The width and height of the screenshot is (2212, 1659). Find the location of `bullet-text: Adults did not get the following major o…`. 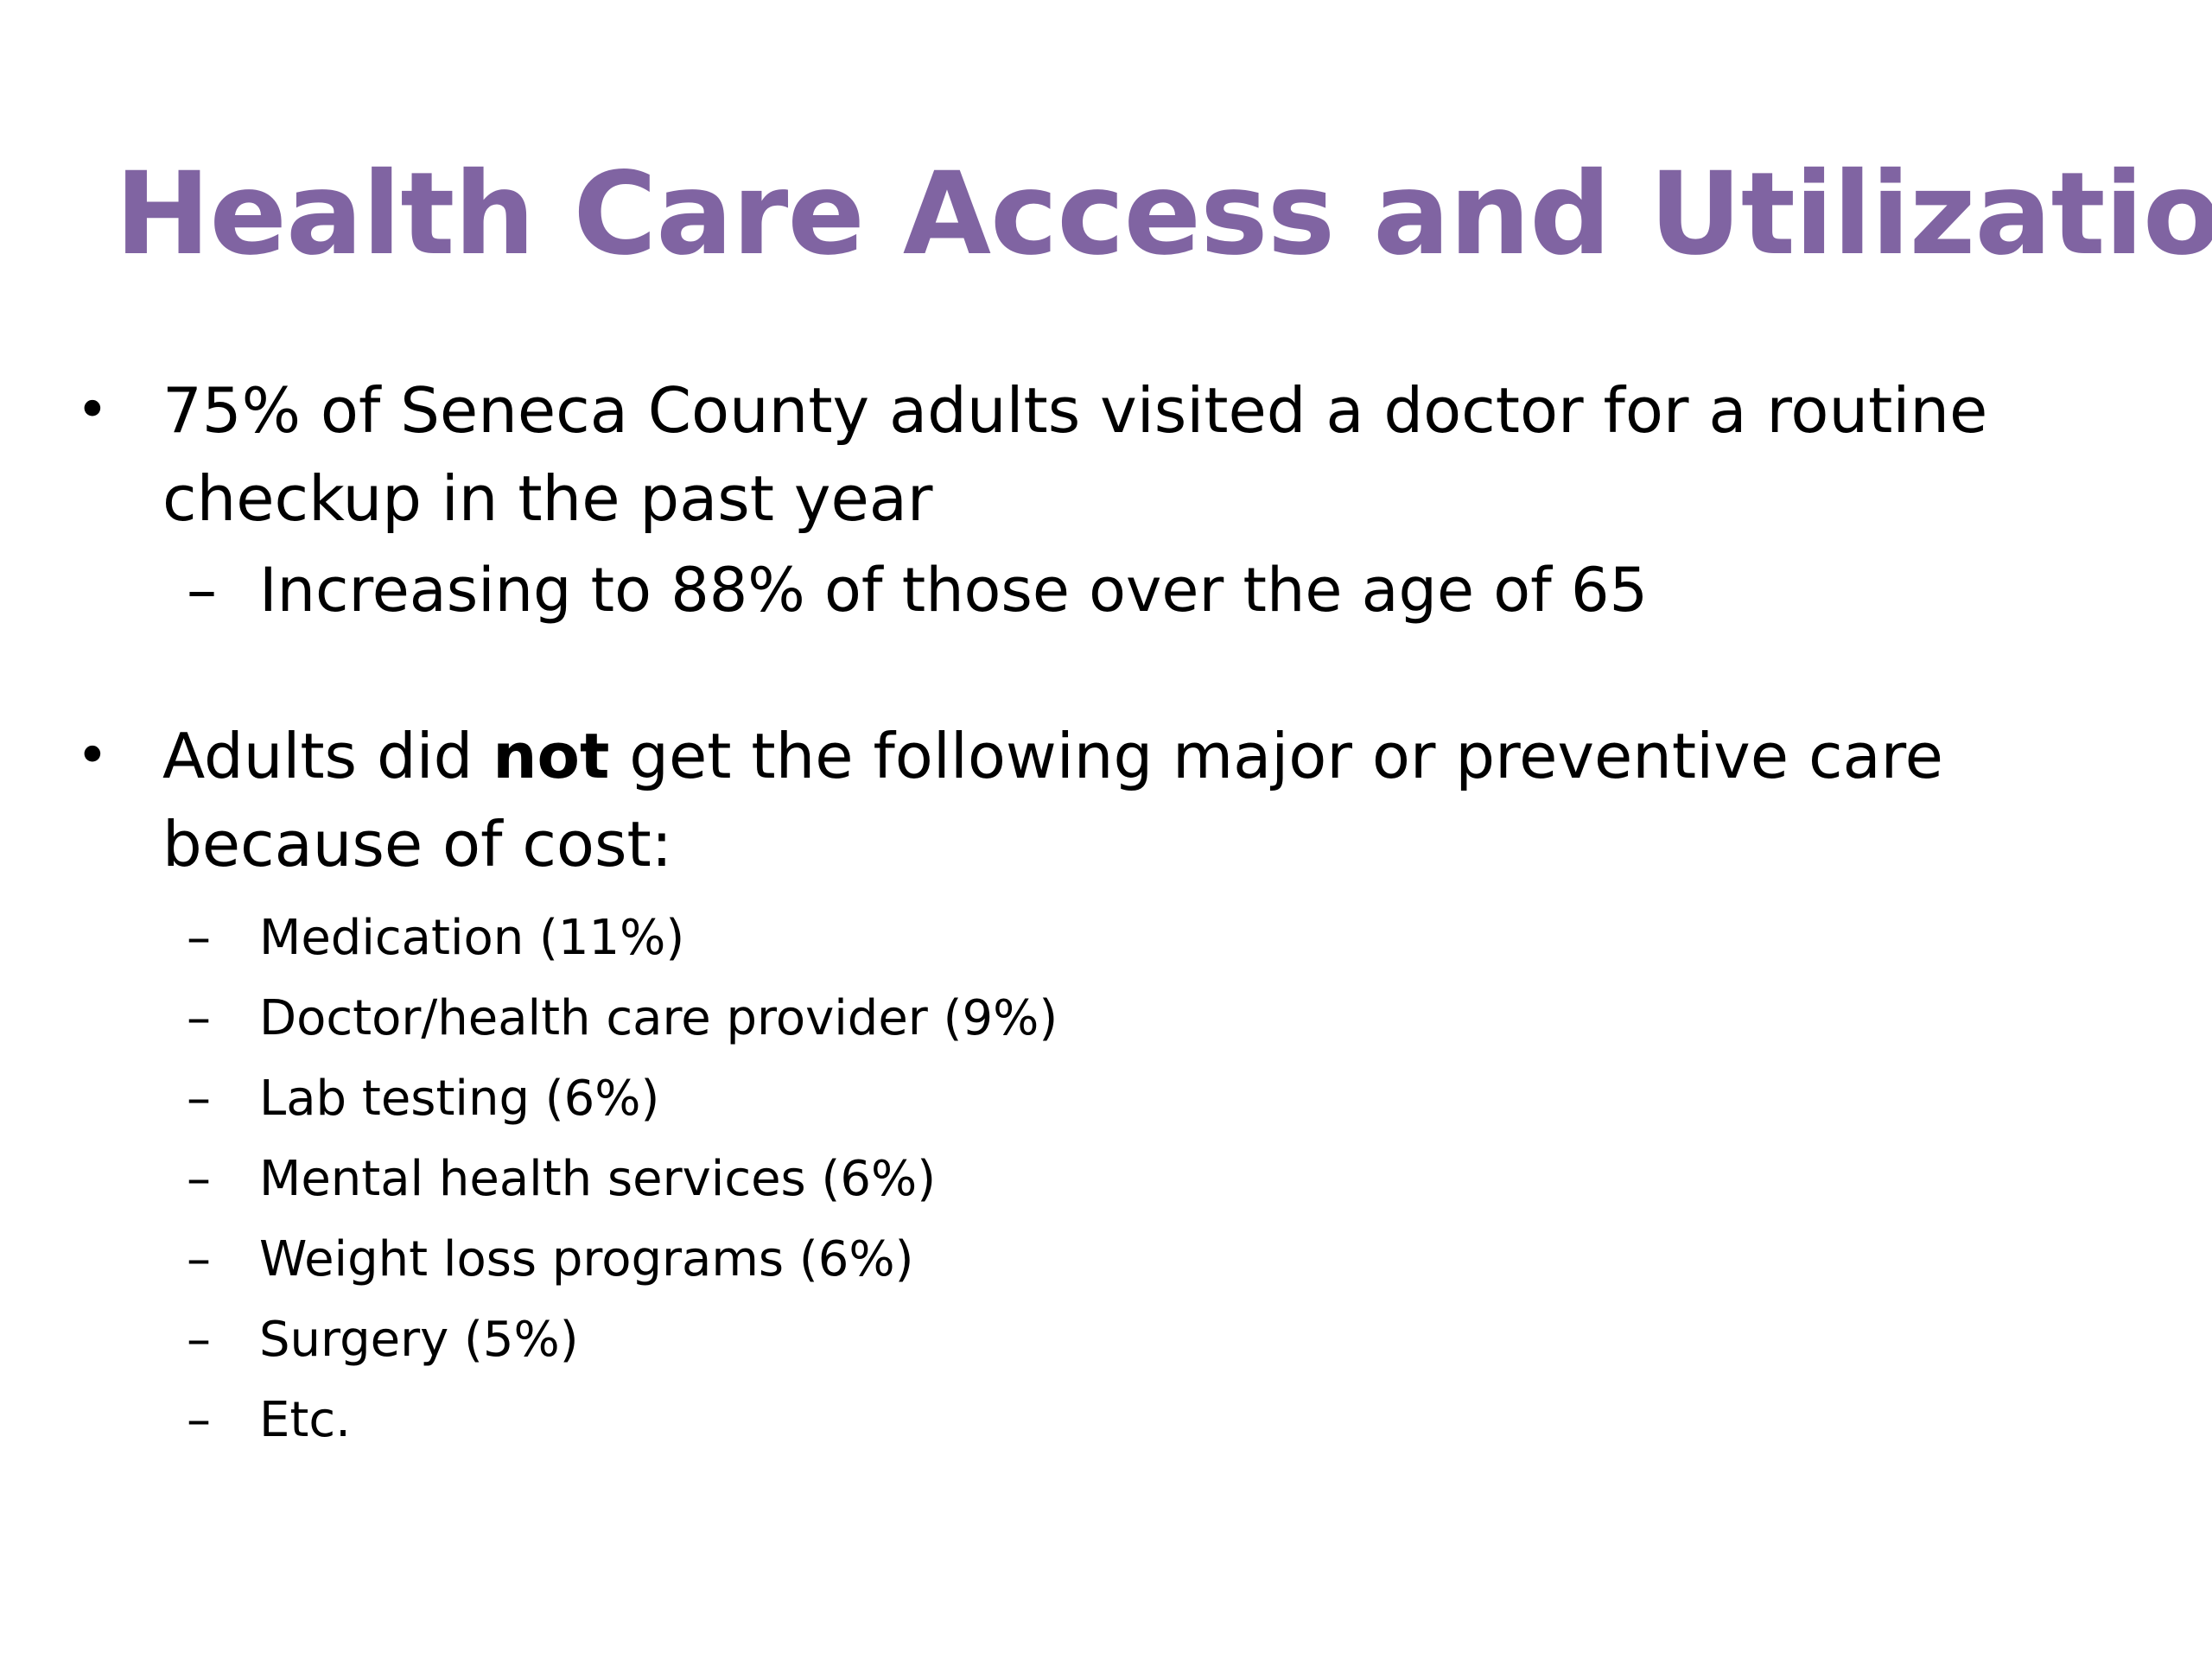

bullet-text: Adults did not get the following major o… is located at coordinates (1156, 800).